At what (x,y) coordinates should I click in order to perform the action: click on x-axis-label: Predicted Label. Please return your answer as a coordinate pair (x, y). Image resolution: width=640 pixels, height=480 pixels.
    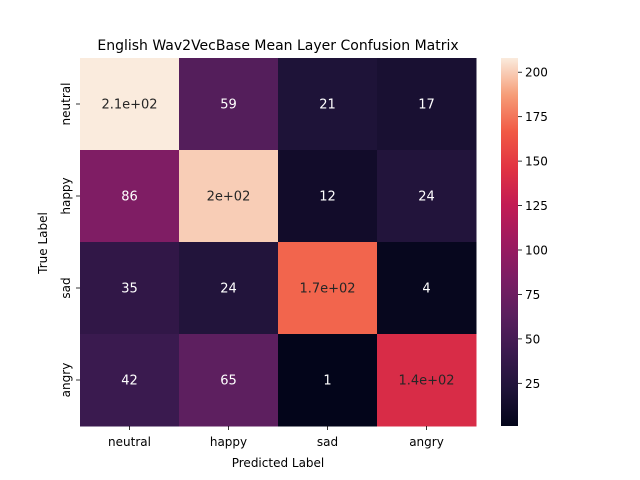
    Looking at the image, I should click on (278, 463).